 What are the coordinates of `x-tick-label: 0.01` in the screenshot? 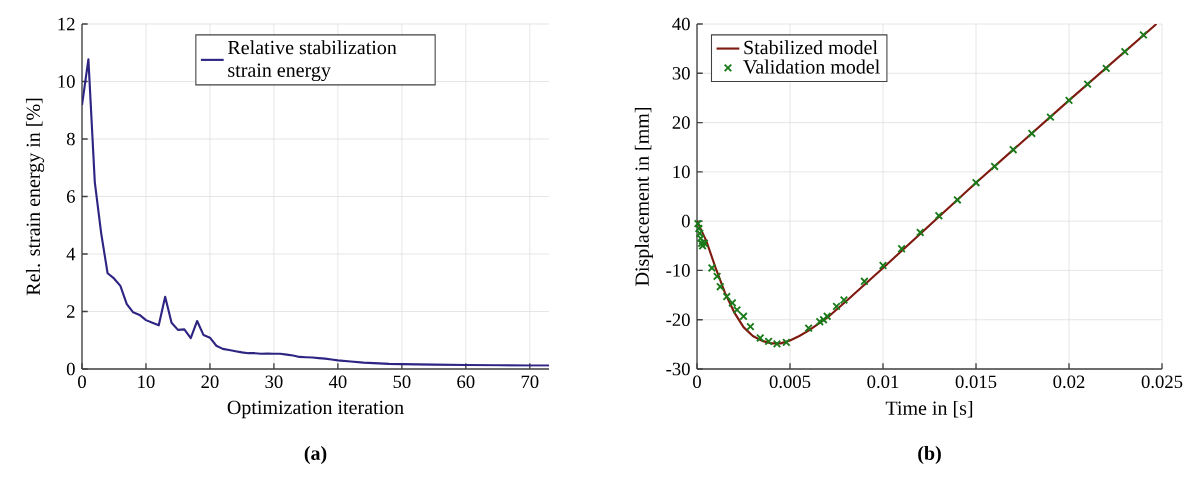 It's located at (883, 382).